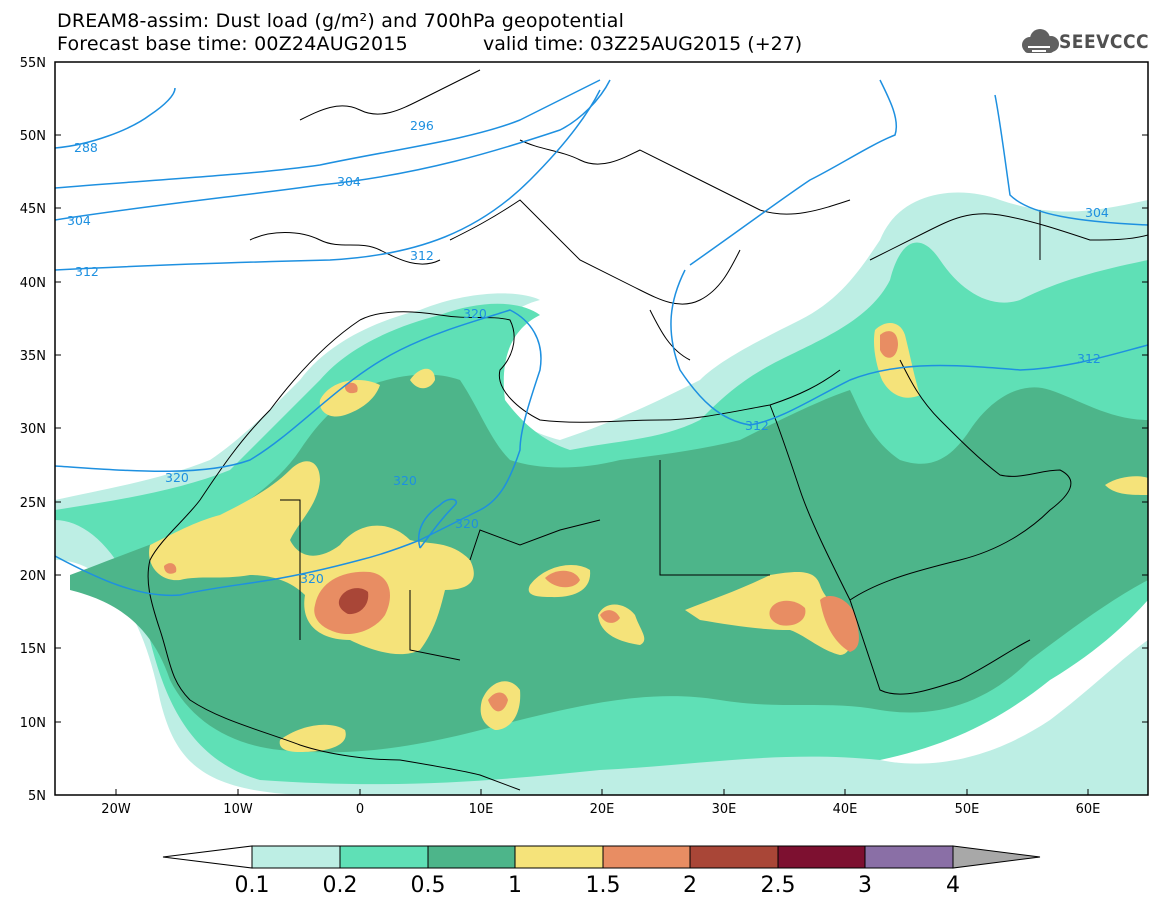 The image size is (1165, 907). I want to click on forecast-base-time: Forecast base time: 00Z24AUG2015, so click(232, 44).